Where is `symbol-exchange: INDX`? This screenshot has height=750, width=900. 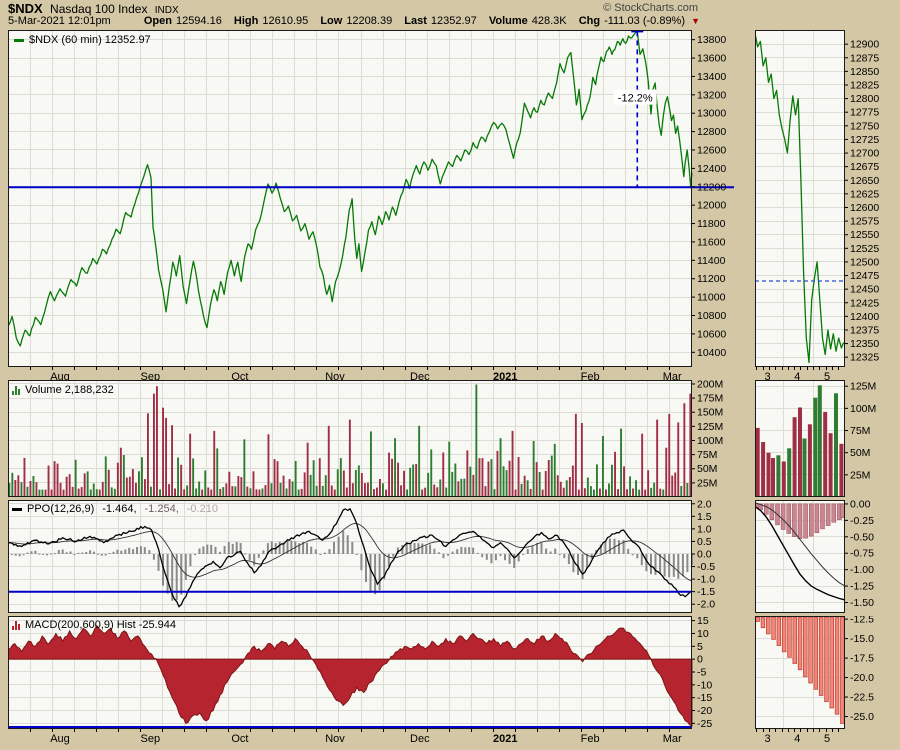
symbol-exchange: INDX is located at coordinates (166, 10).